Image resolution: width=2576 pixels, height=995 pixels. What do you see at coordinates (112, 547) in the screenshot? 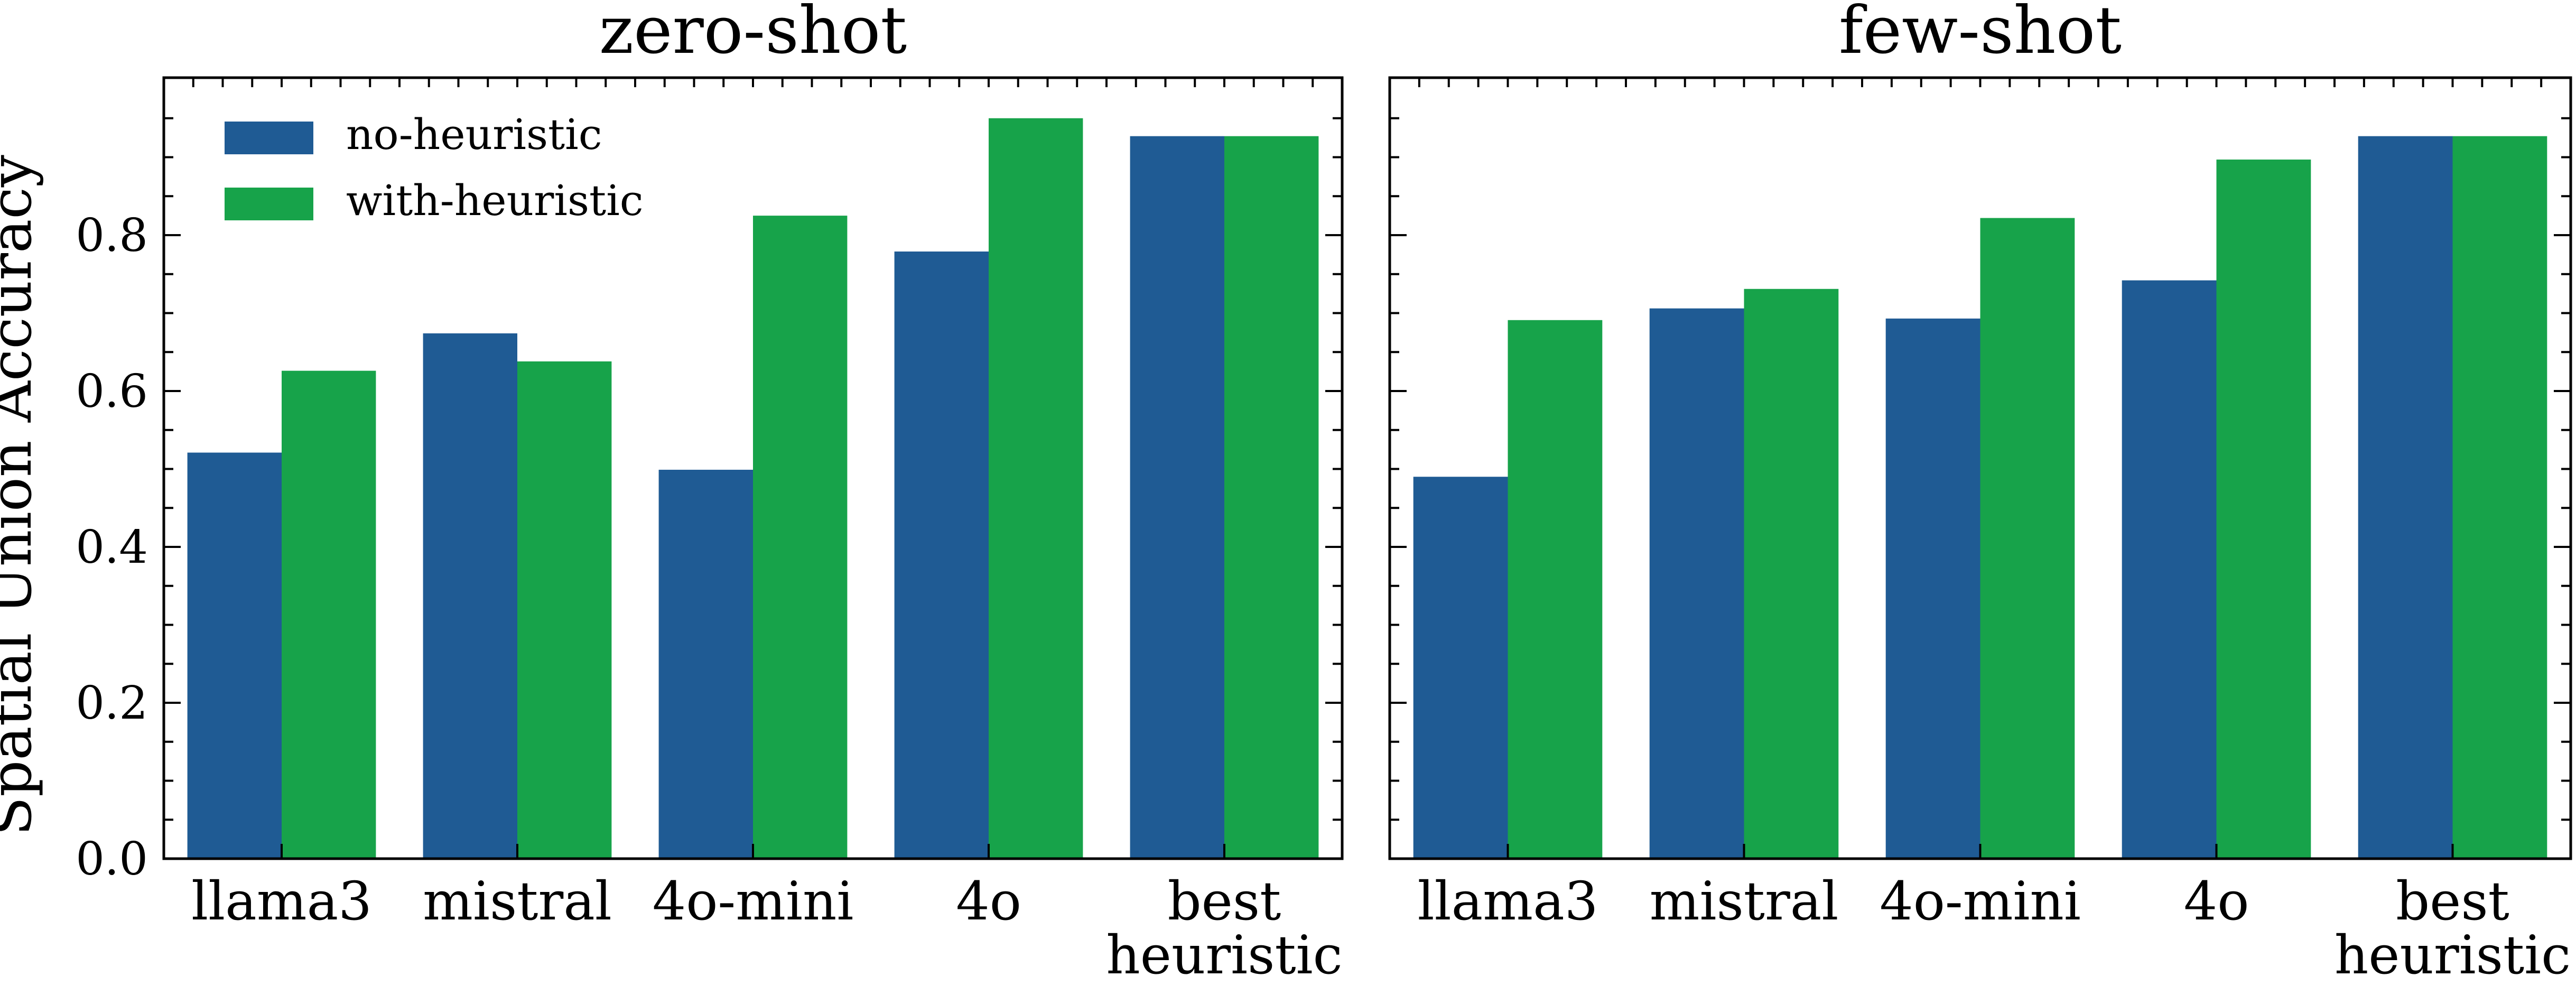
I see `y-tick-label: 0.4` at bounding box center [112, 547].